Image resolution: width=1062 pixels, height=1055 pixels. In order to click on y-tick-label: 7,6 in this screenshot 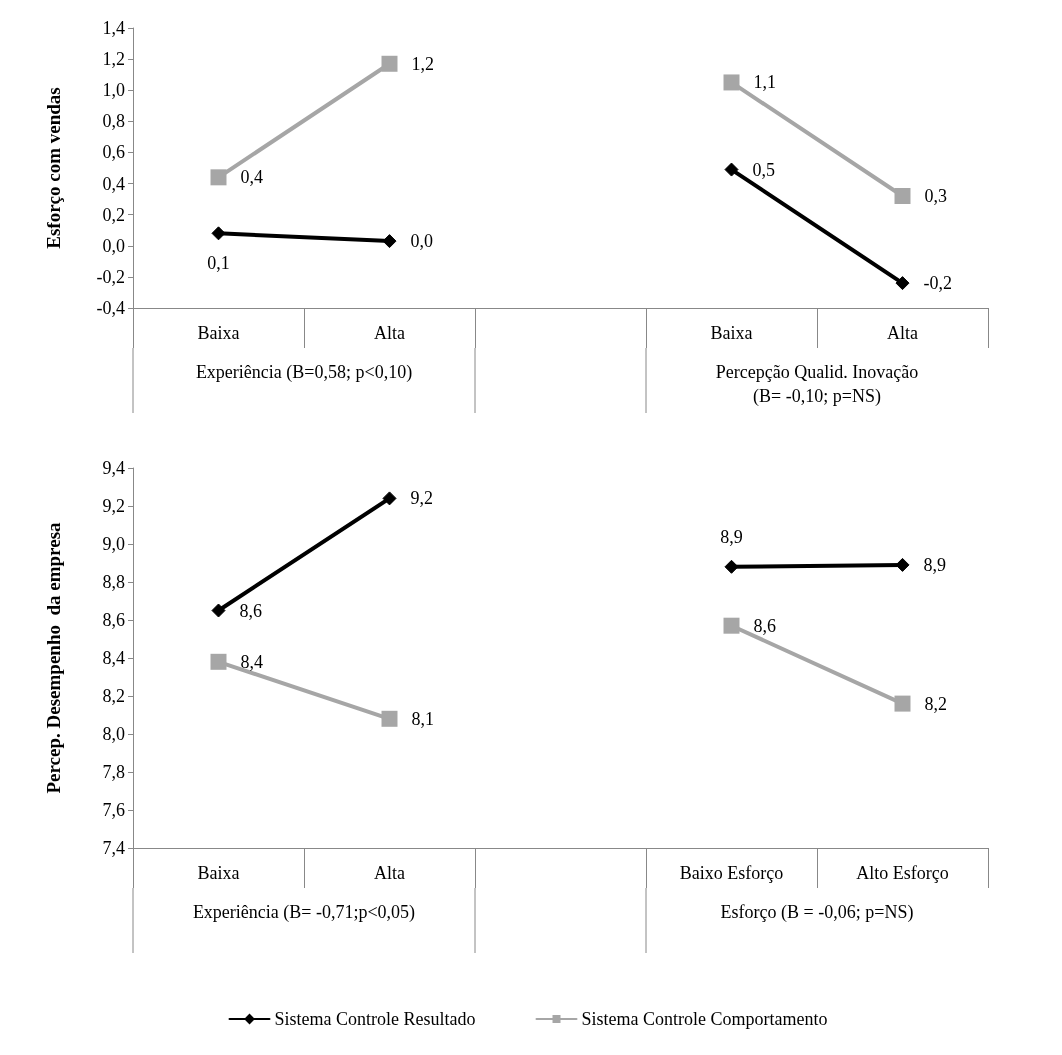, I will do `click(113, 810)`.